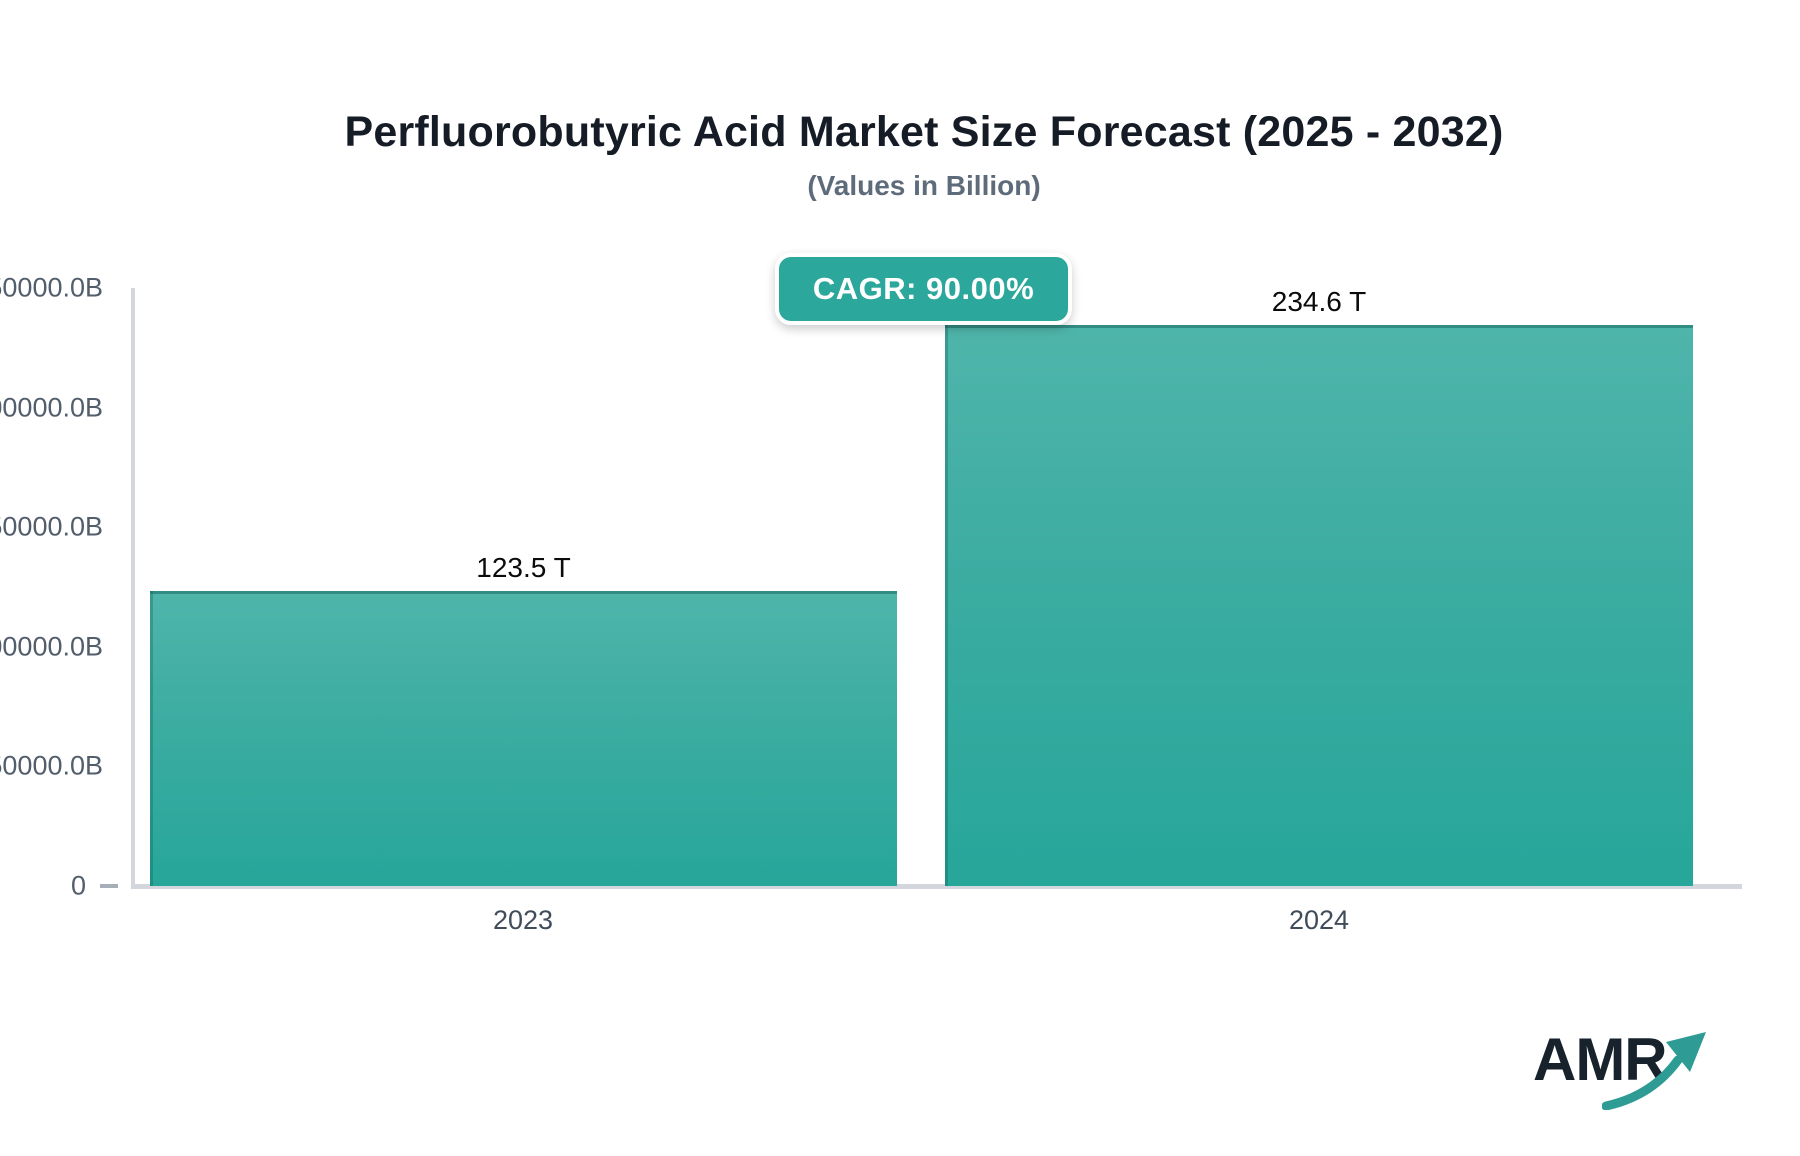 This screenshot has height=1156, width=1800. Describe the element at coordinates (1600, 1059) in the screenshot. I see `amr-logo-text: AMR` at that location.